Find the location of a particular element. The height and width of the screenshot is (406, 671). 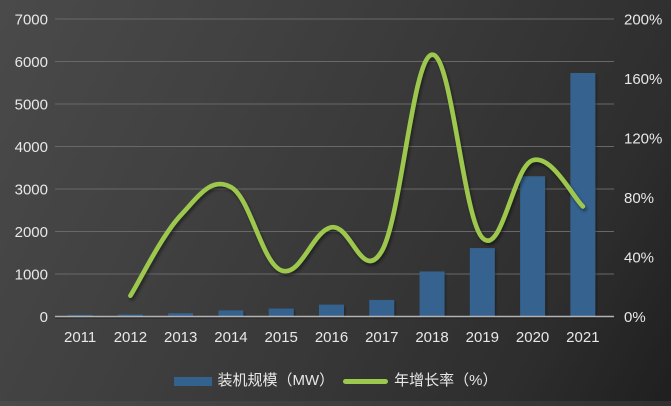

y-axis-left-tick-label: 0 is located at coordinates (44, 317).